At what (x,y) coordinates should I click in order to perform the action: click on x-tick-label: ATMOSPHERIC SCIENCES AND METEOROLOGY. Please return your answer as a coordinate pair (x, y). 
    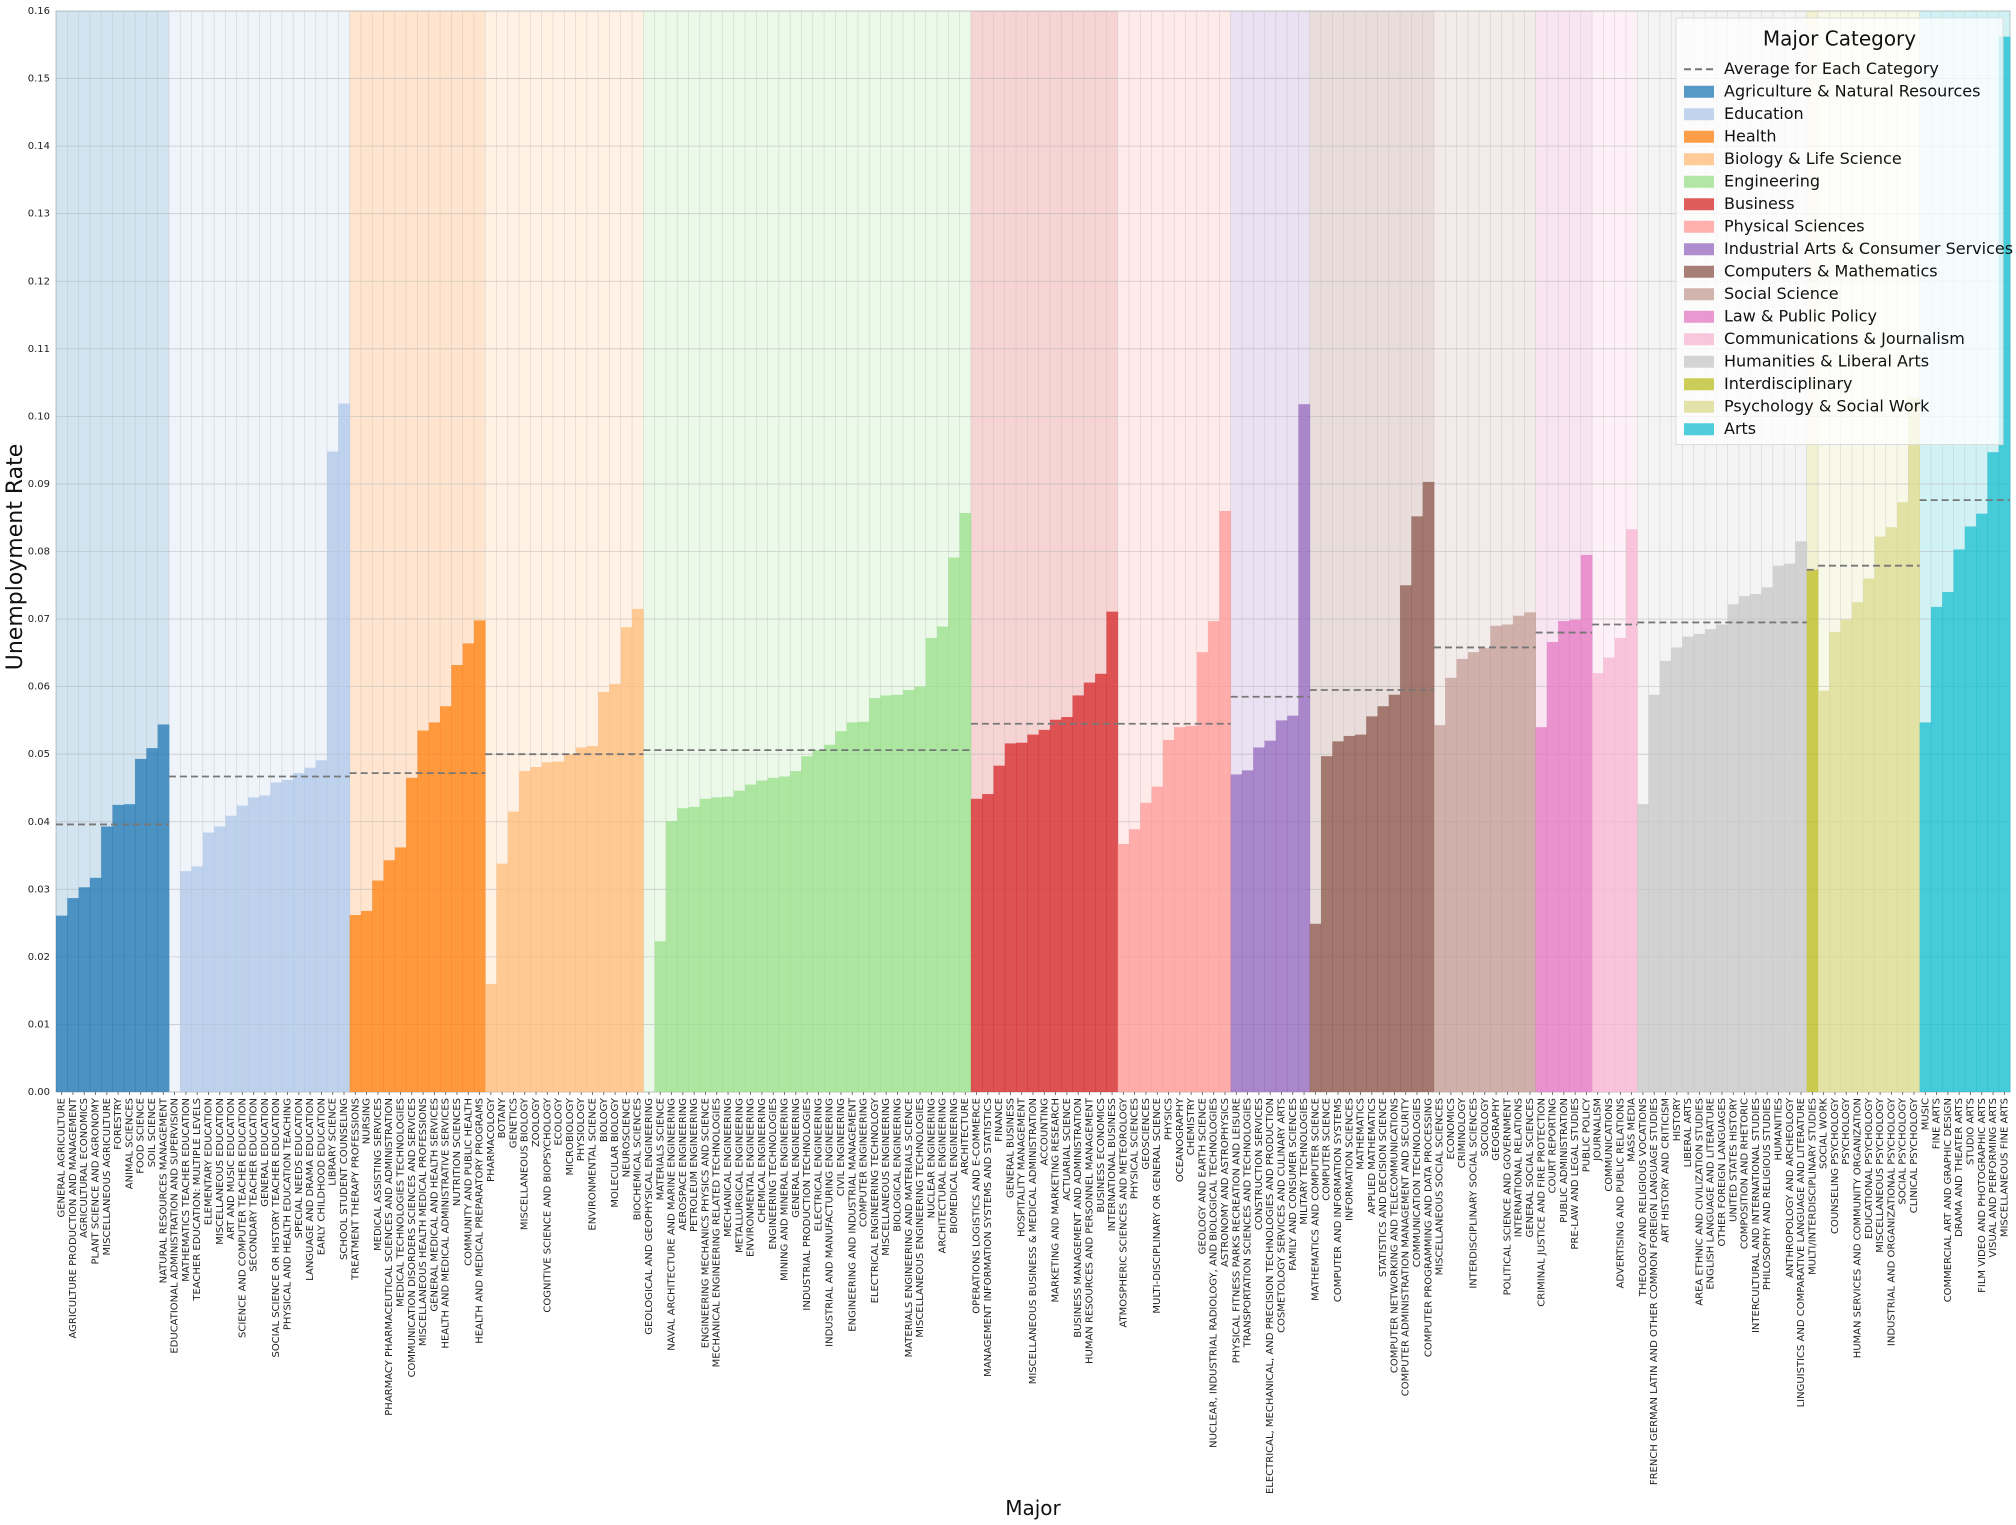
    Looking at the image, I should click on (1123, 1212).